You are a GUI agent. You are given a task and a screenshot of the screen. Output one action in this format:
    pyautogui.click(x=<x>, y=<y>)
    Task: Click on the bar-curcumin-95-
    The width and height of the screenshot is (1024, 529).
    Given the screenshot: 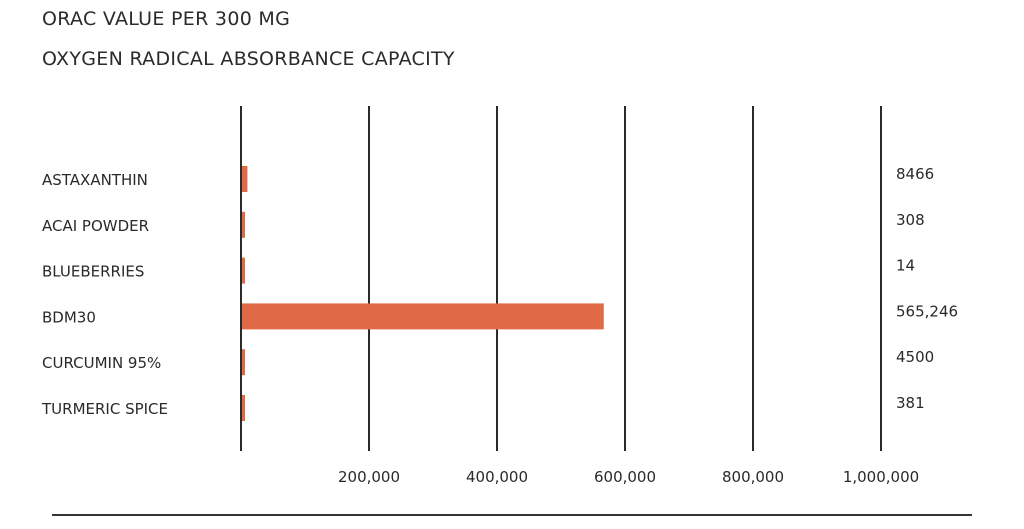 What is the action you would take?
    pyautogui.click(x=243, y=362)
    